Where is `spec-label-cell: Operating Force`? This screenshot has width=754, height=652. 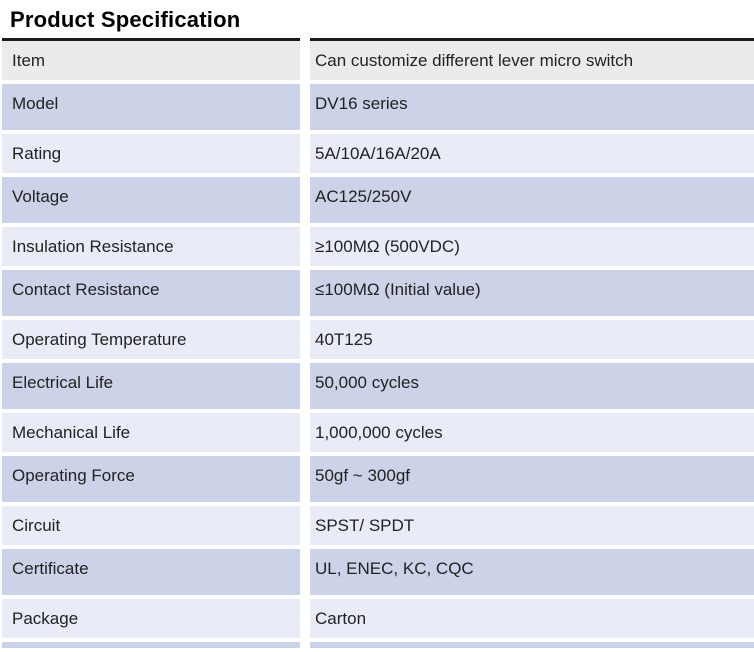
spec-label-cell: Operating Force is located at coordinates (151, 479).